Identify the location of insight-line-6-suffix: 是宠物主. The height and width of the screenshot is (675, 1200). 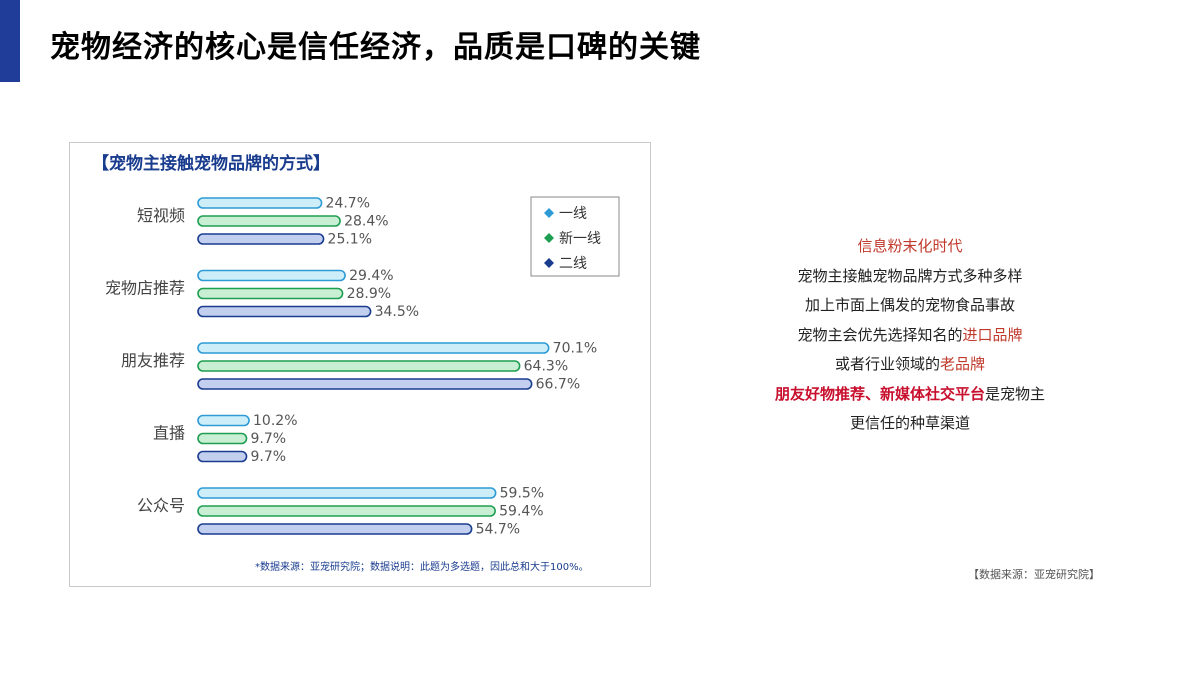
(1015, 393).